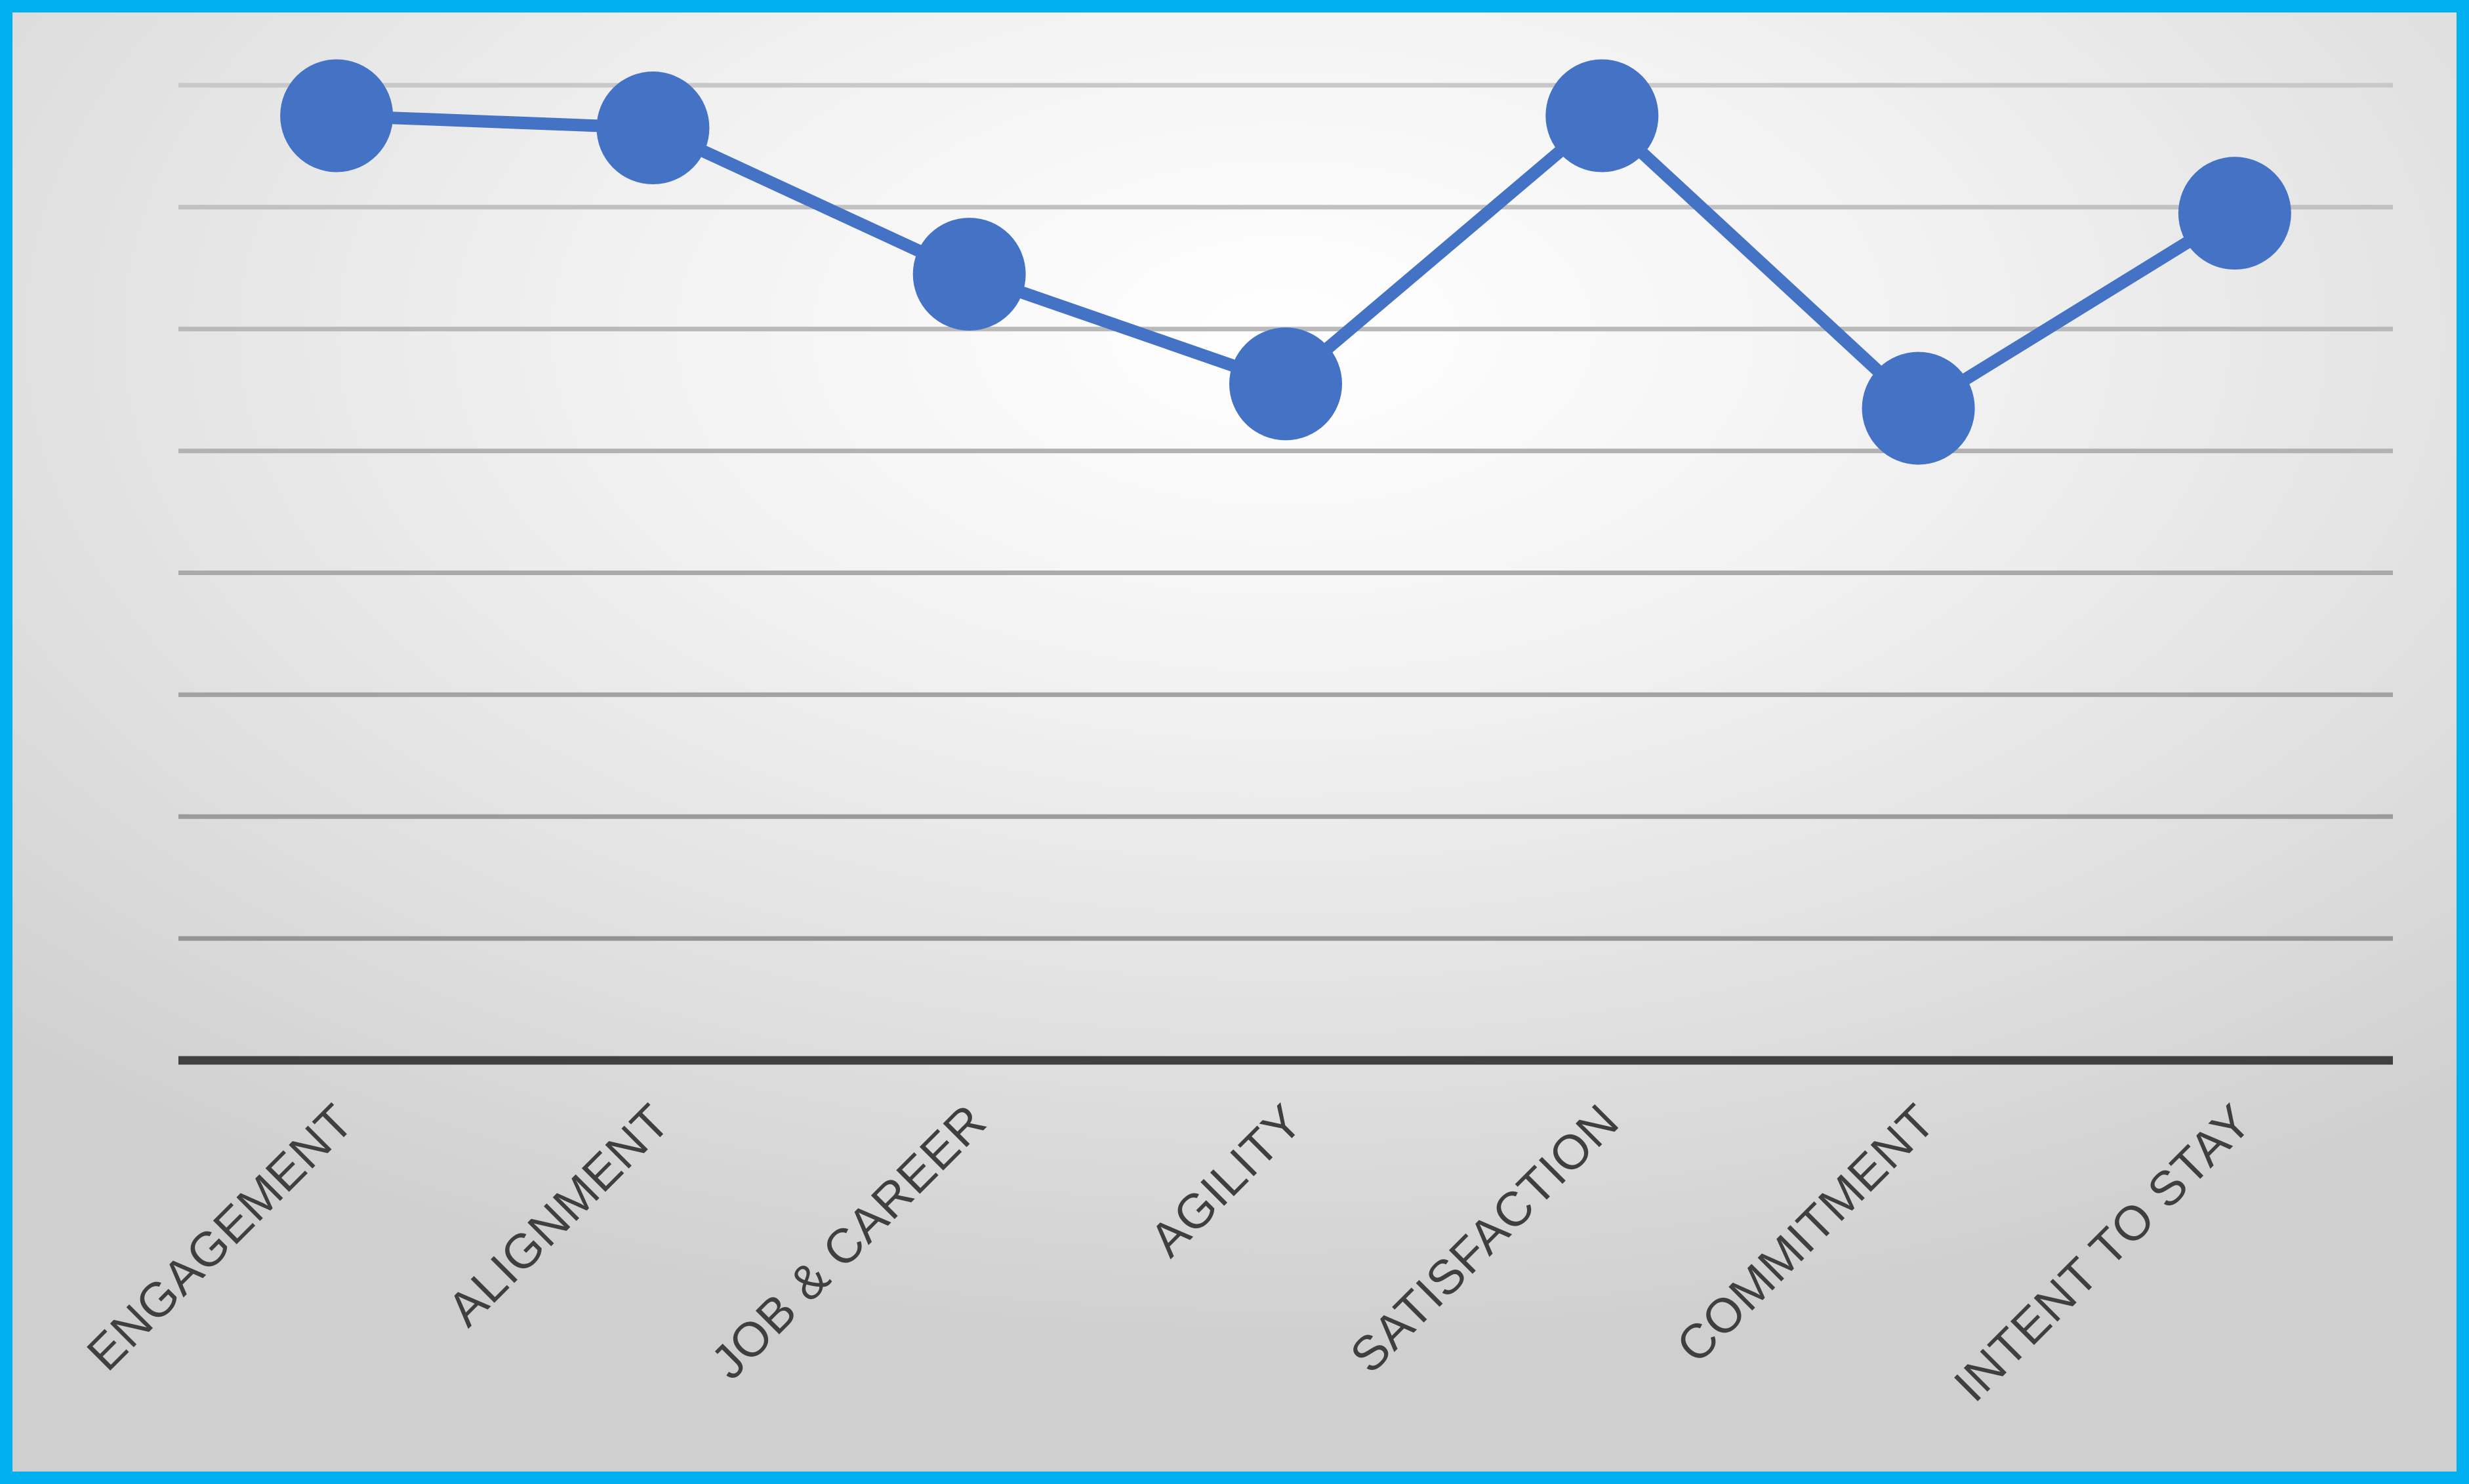 Image resolution: width=2469 pixels, height=1484 pixels. I want to click on x-tick-label: COMMITMENT, so click(1806, 1233).